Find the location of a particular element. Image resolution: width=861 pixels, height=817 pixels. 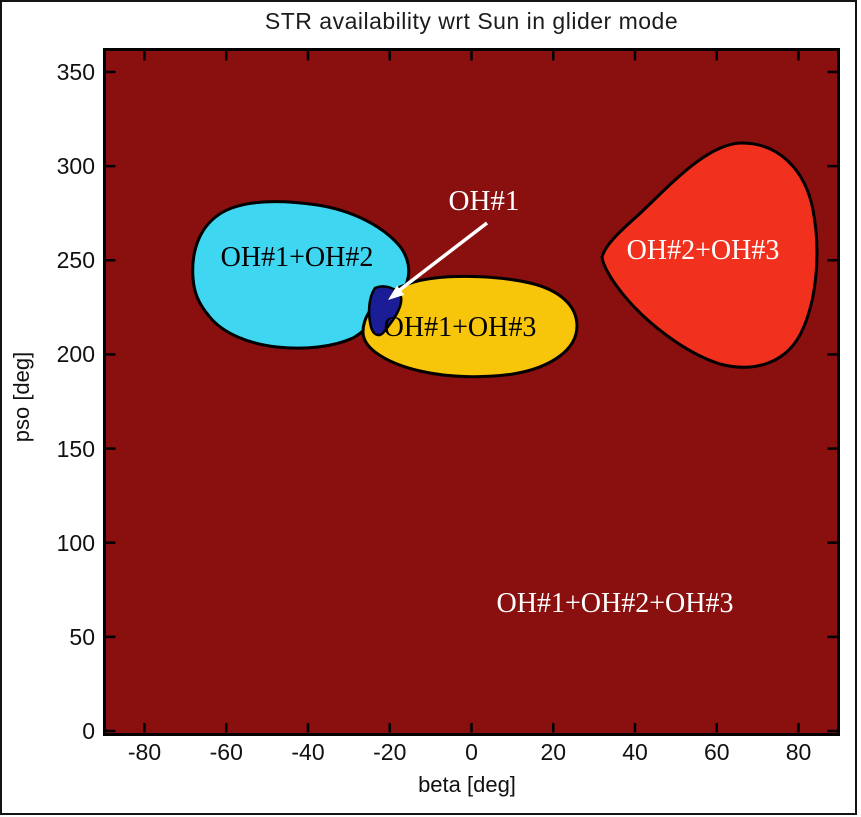

x-tick-label: 80 is located at coordinates (798, 752).